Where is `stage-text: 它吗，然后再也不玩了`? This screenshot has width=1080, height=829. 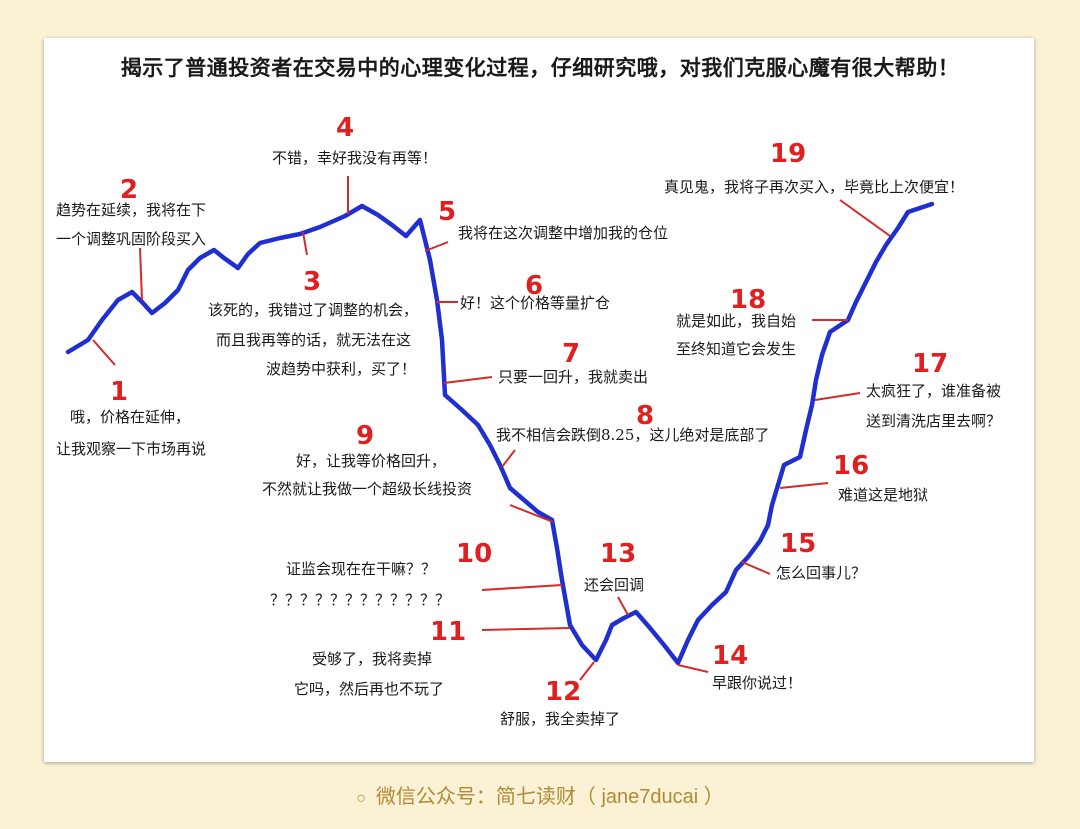
stage-text: 它吗，然后再也不玩了 is located at coordinates (369, 689).